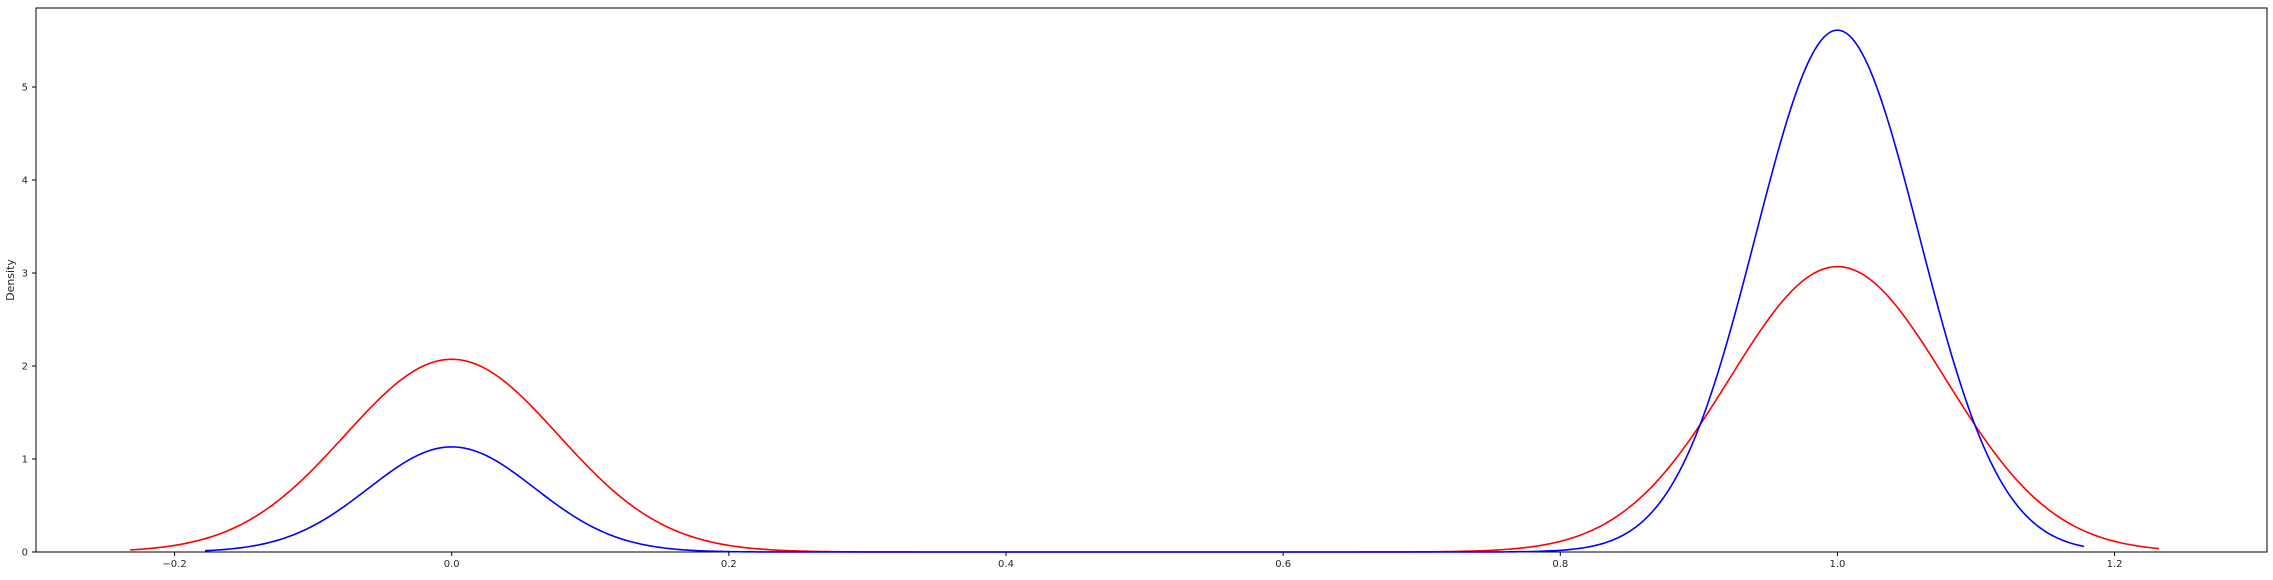 This screenshot has height=580, width=2273. What do you see at coordinates (25, 367) in the screenshot?
I see `y-tick-label: 2` at bounding box center [25, 367].